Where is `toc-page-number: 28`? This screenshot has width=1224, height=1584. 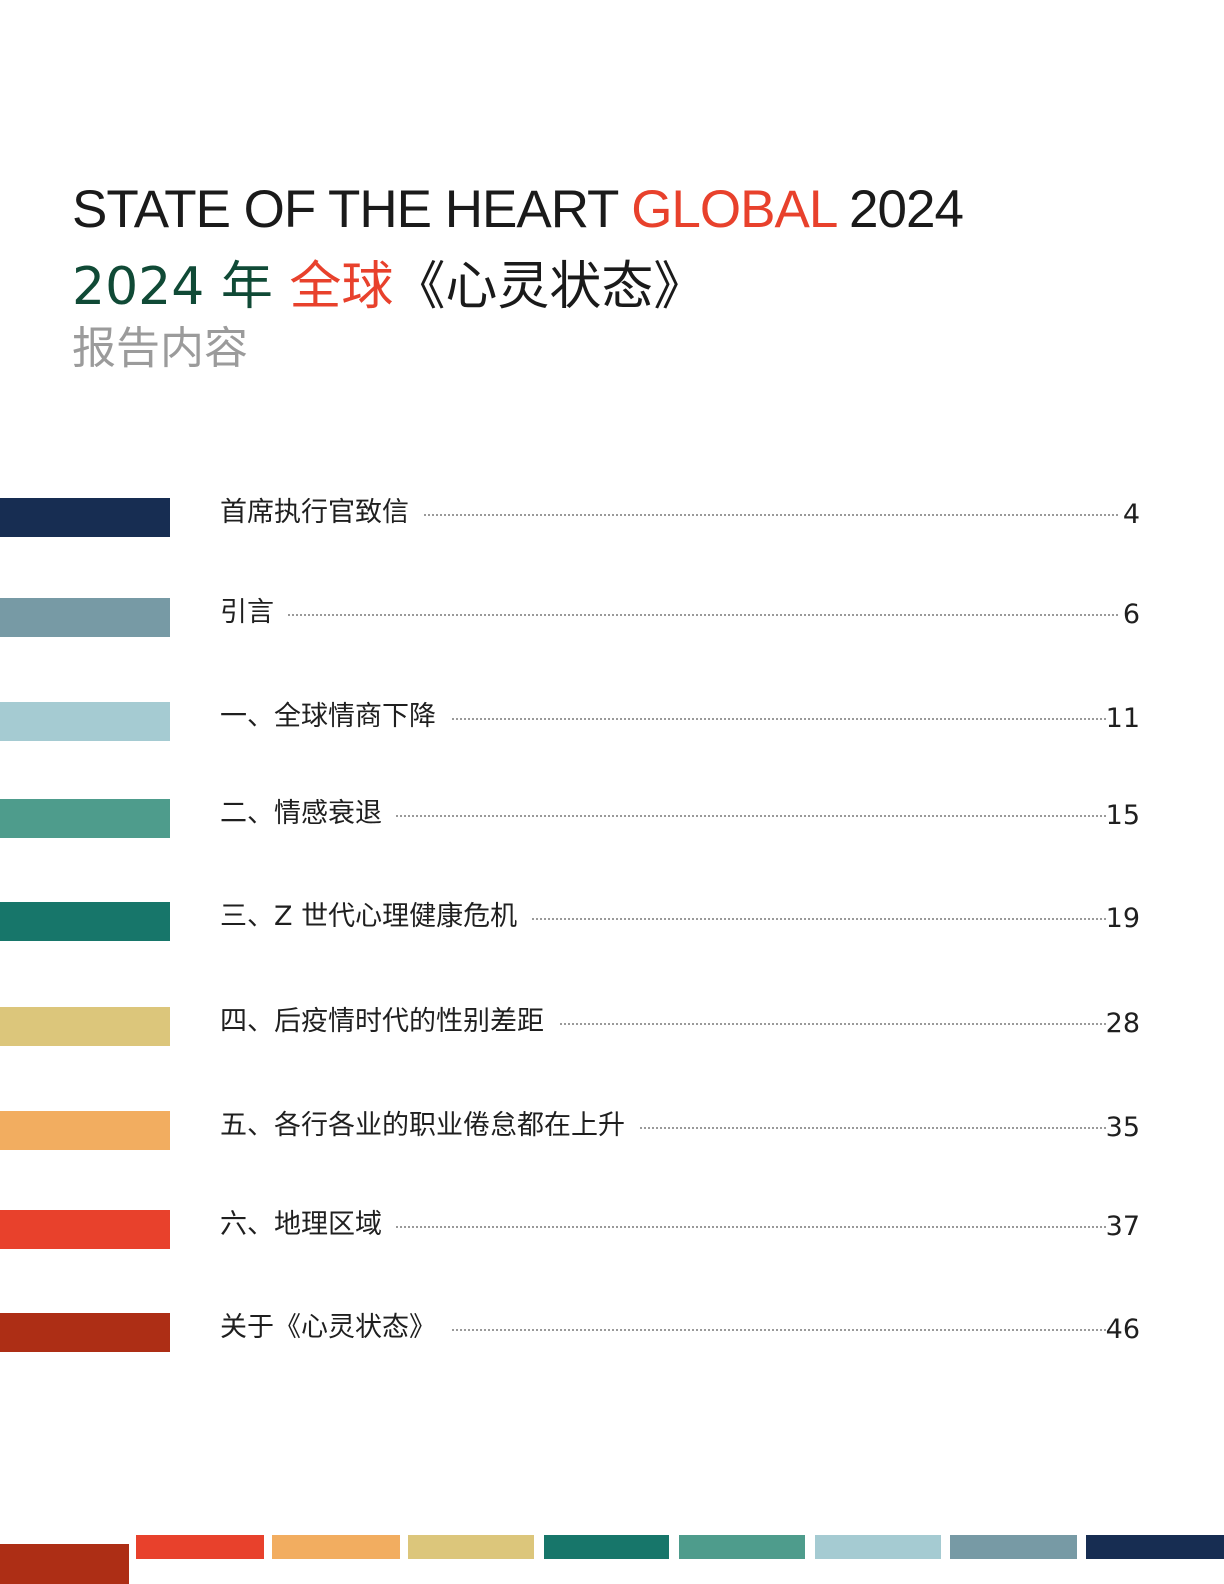 toc-page-number: 28 is located at coordinates (1122, 1023).